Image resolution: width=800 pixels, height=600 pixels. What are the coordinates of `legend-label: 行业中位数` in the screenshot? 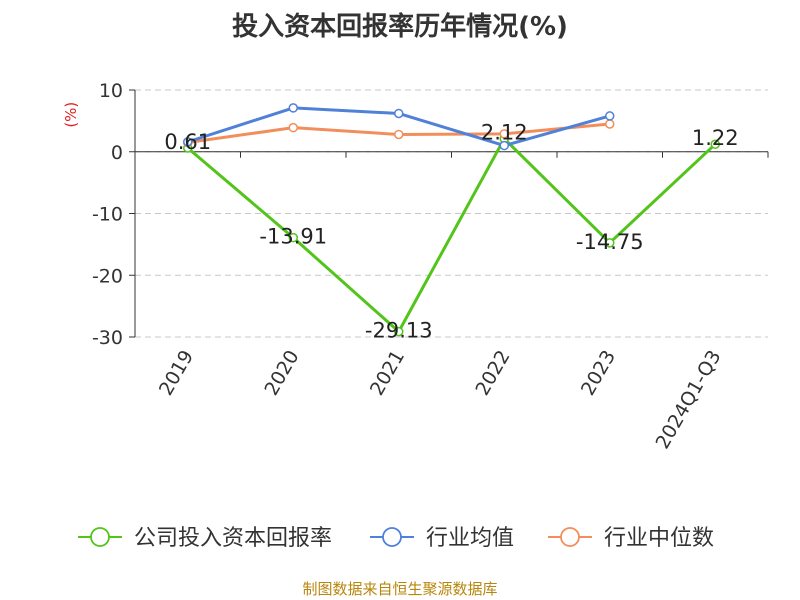 It's located at (659, 538).